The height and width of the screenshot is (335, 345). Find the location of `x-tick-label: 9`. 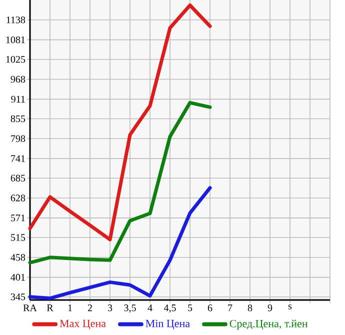

x-tick-label: 9 is located at coordinates (270, 308).